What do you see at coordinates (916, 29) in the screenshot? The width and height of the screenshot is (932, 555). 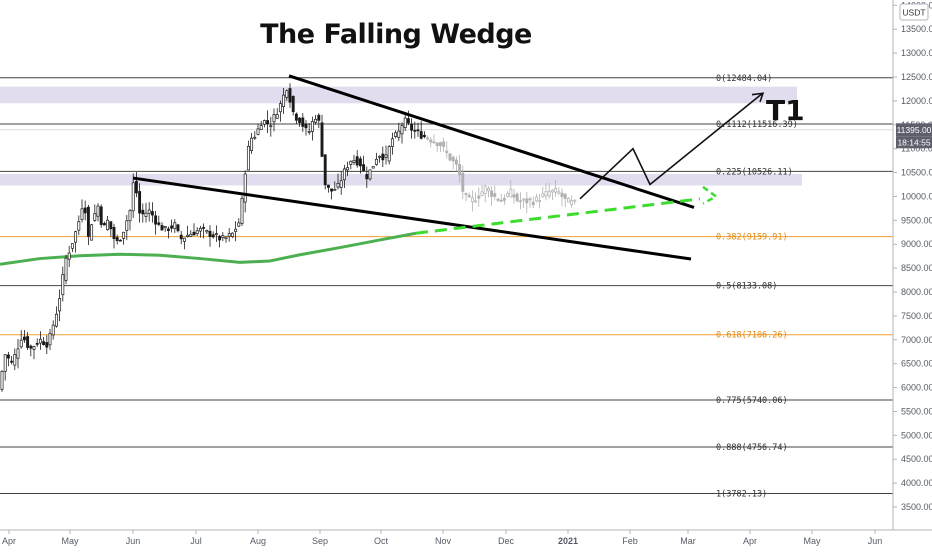 I see `price-tick-label: 13500.00` at bounding box center [916, 29].